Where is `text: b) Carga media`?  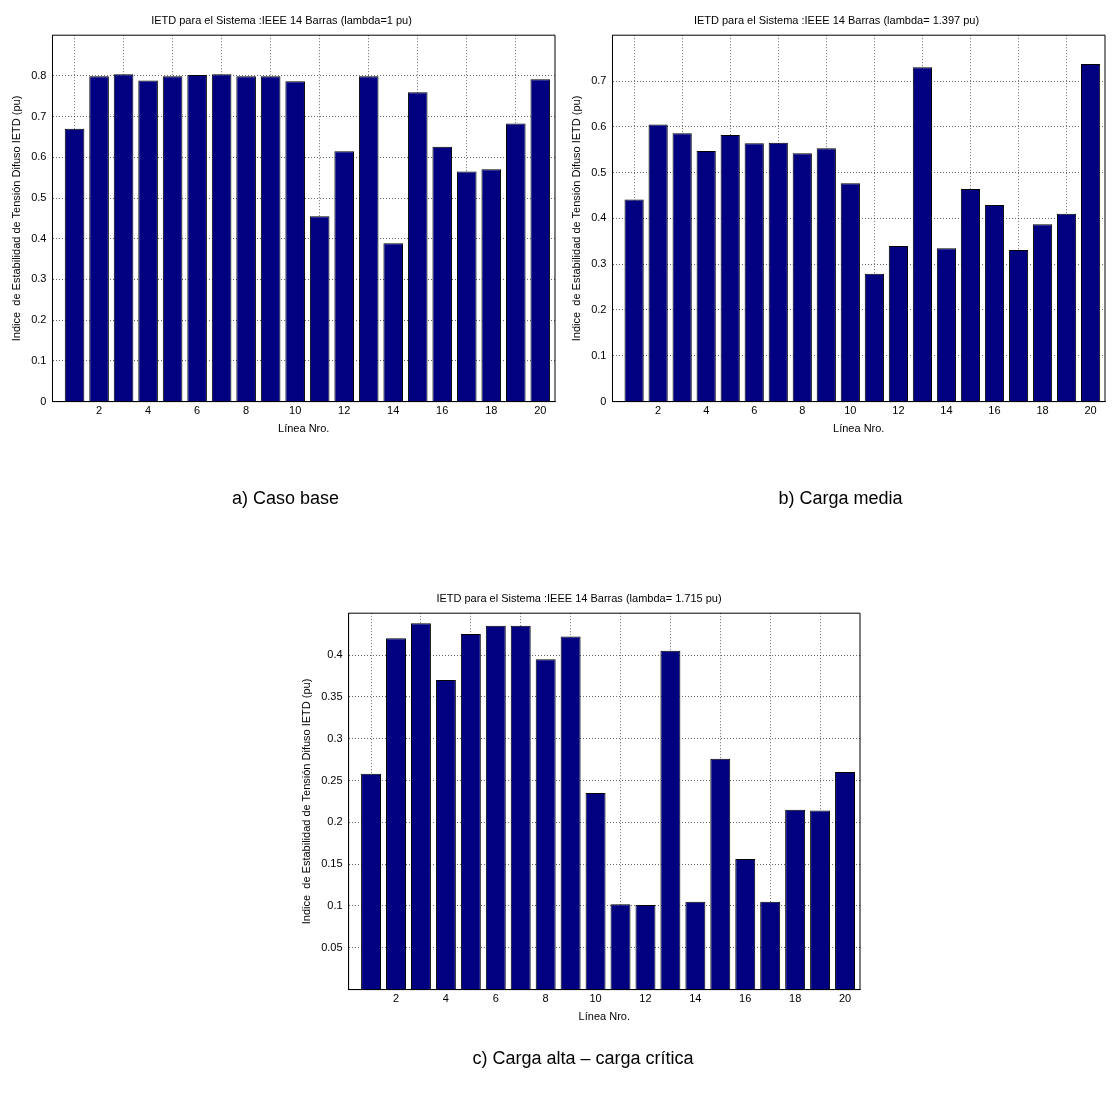 text: b) Carga media is located at coordinates (840, 498).